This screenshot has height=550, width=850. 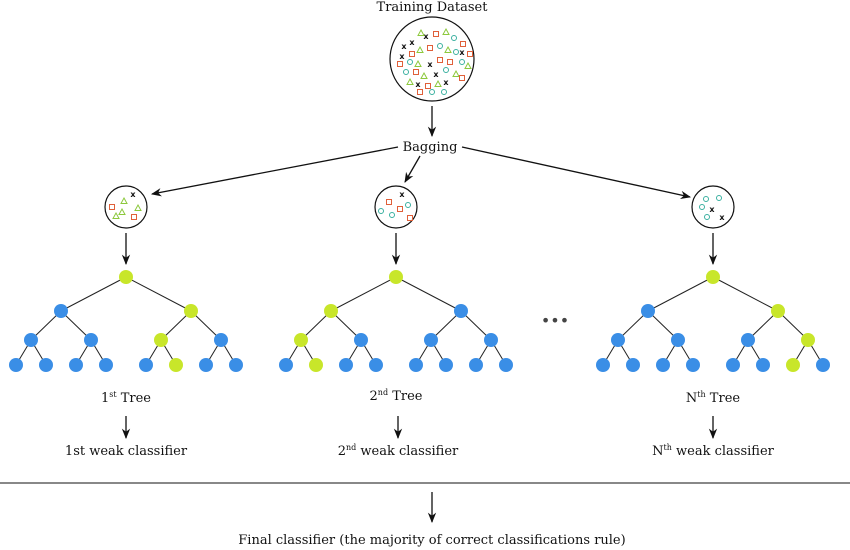 I want to click on bootstrap-sample-n: xx, so click(x=713, y=207).